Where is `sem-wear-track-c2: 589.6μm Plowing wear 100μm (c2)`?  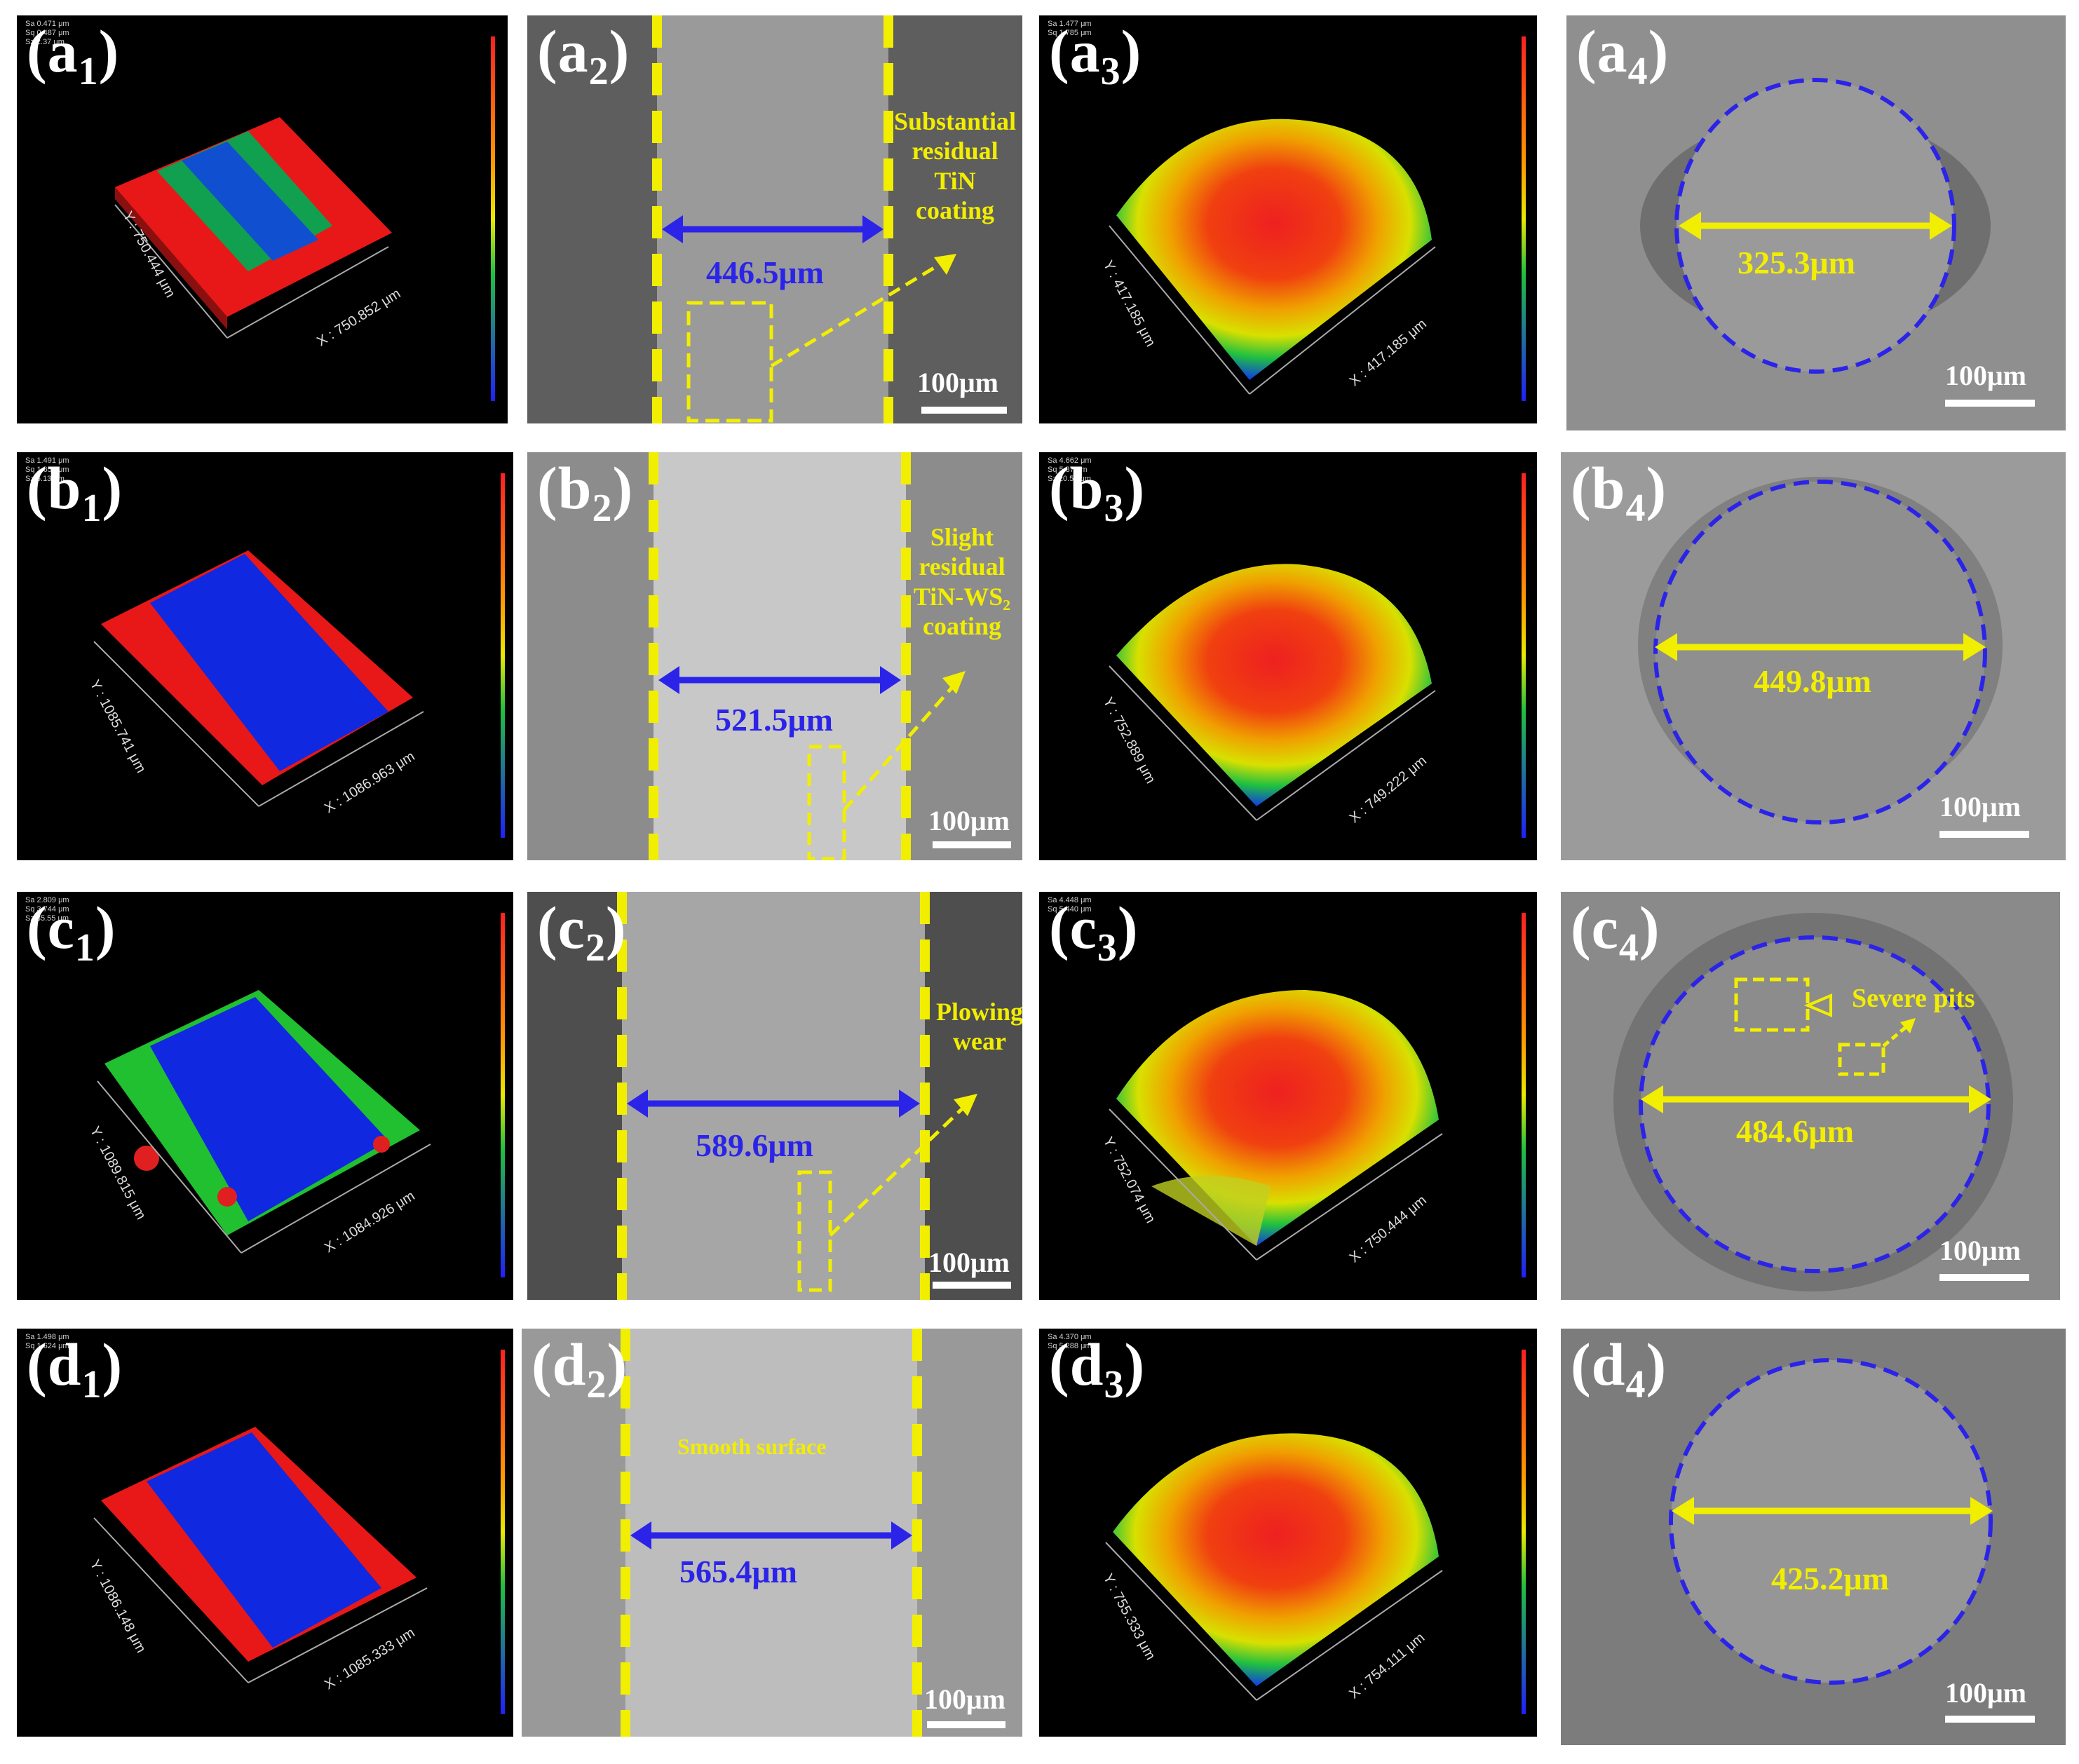 sem-wear-track-c2: 589.6μm Plowing wear 100μm (c2) is located at coordinates (774, 1096).